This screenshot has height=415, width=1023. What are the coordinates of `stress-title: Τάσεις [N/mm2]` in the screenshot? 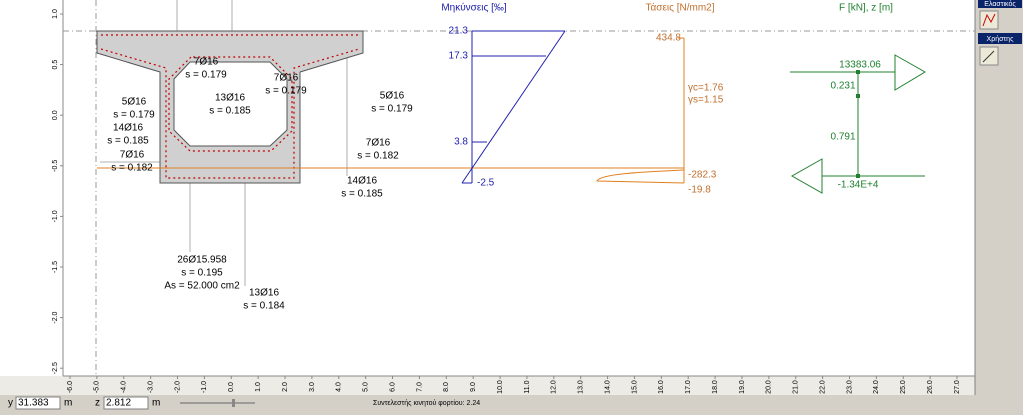 It's located at (679, 8).